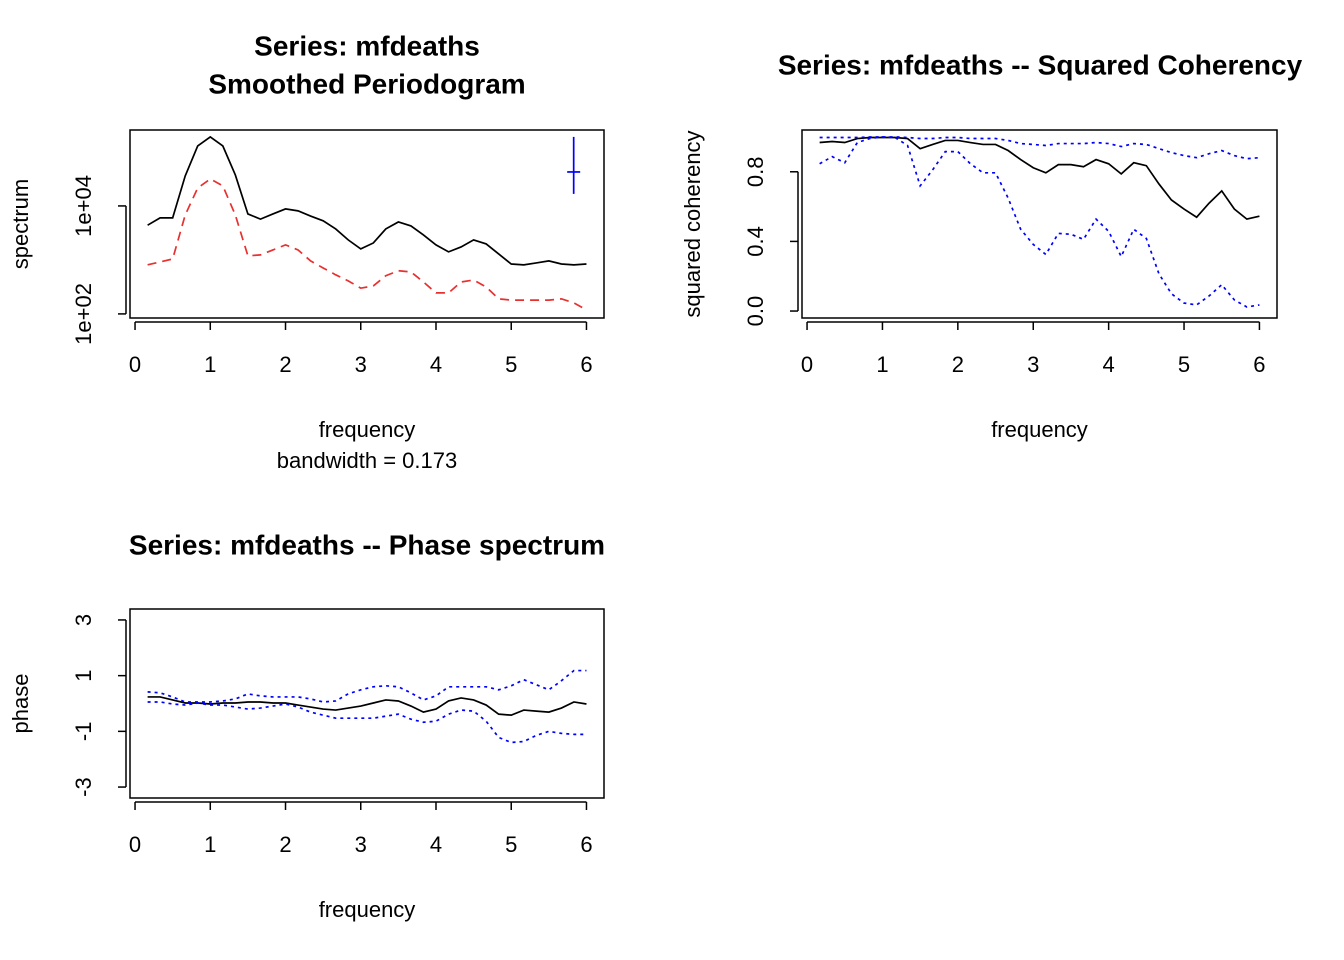 The image size is (1344, 960). What do you see at coordinates (692, 223) in the screenshot?
I see `y-axis-label: squared coherency` at bounding box center [692, 223].